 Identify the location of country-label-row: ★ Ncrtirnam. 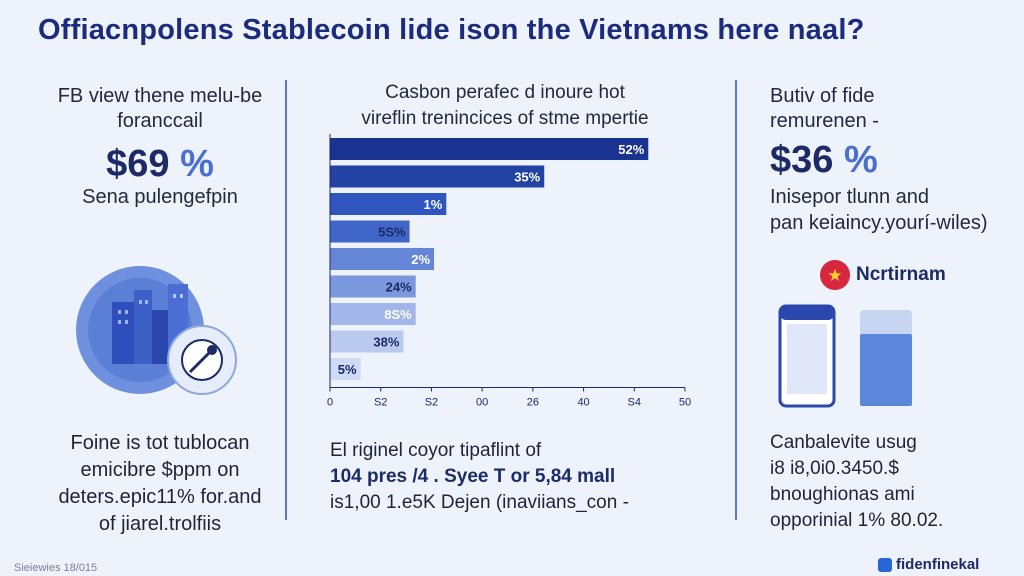
(883, 275).